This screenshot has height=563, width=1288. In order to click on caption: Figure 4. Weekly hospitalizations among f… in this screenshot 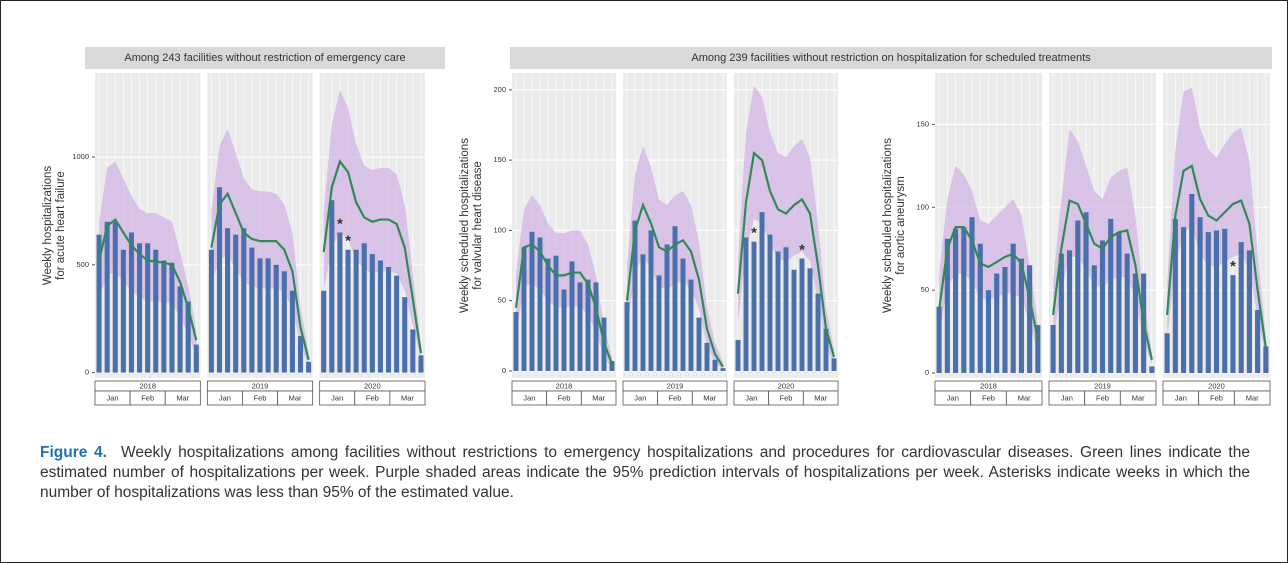, I will do `click(645, 473)`.